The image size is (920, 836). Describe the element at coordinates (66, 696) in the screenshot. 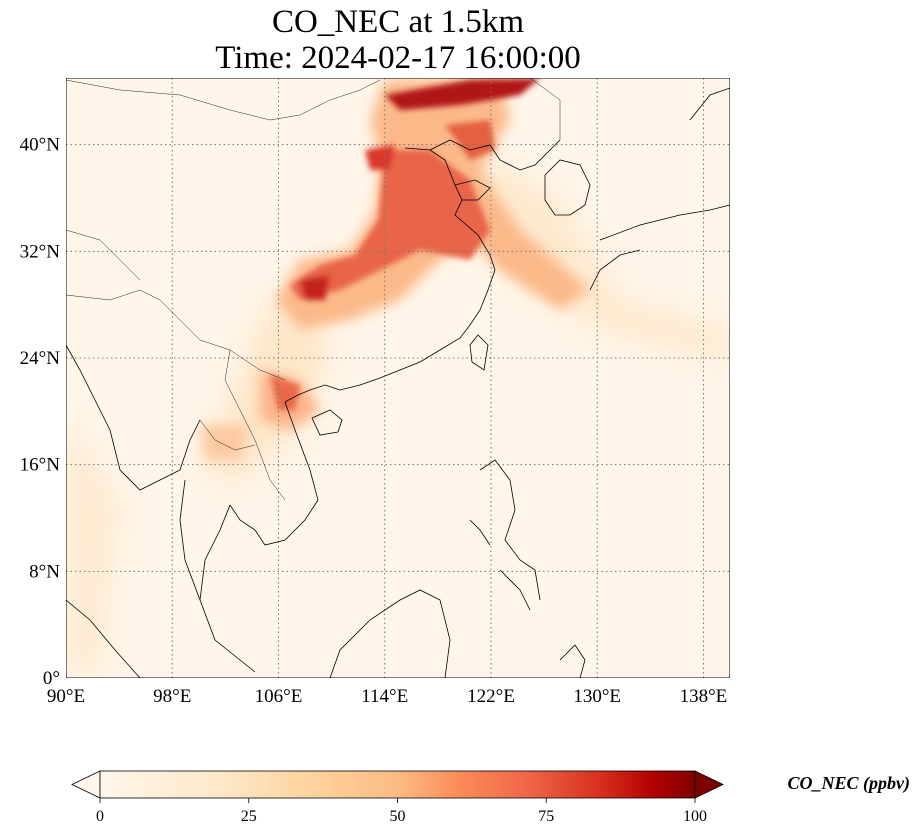

I see `lon-tick-label: 90°E` at that location.